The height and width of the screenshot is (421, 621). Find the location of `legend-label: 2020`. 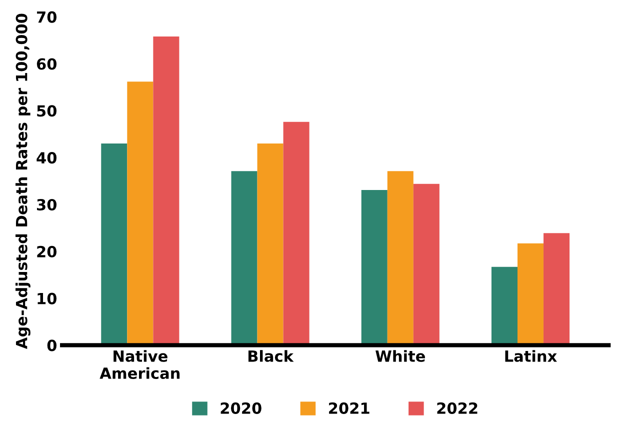

legend-label: 2020 is located at coordinates (241, 408).